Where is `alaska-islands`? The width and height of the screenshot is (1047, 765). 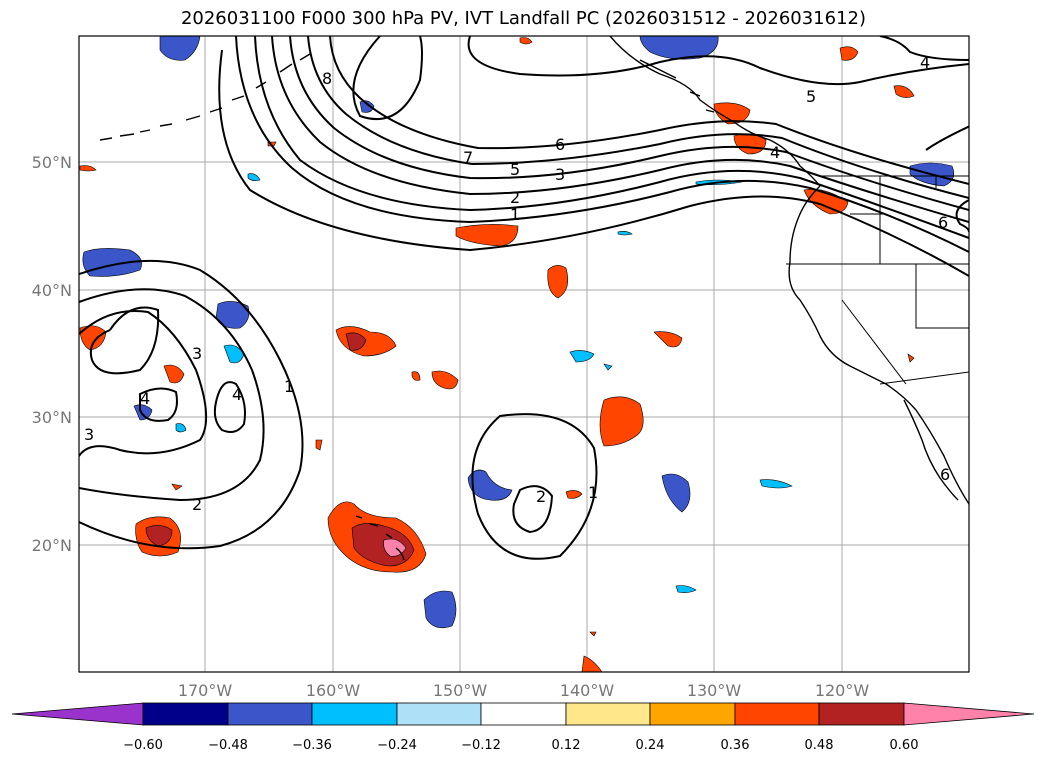 alaska-islands is located at coordinates (677, 86).